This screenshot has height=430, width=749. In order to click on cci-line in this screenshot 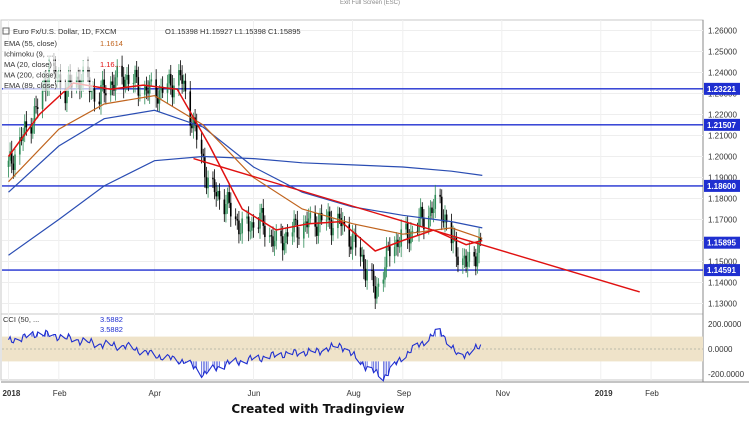, I will do `click(245, 354)`.